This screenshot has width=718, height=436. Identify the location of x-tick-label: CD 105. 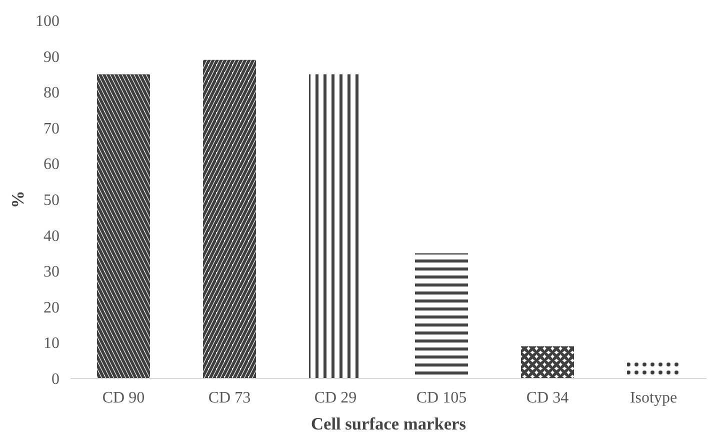
(441, 398).